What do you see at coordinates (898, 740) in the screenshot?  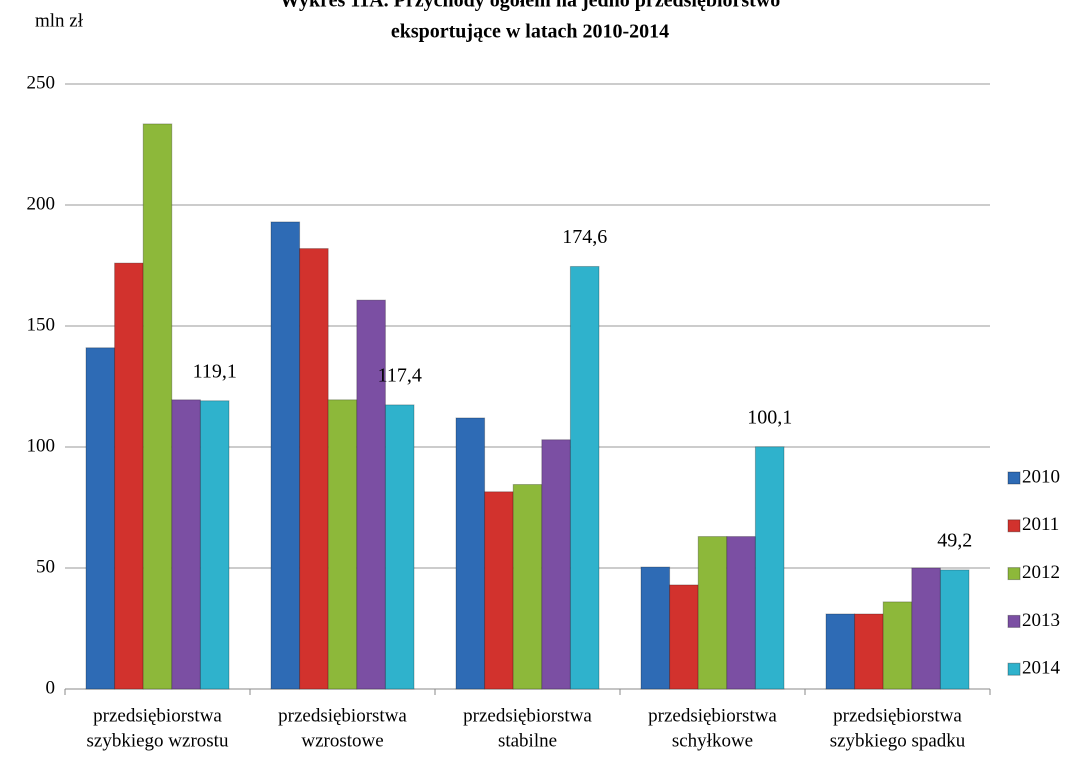 I see `x-tick-label: szybkiego spadku` at bounding box center [898, 740].